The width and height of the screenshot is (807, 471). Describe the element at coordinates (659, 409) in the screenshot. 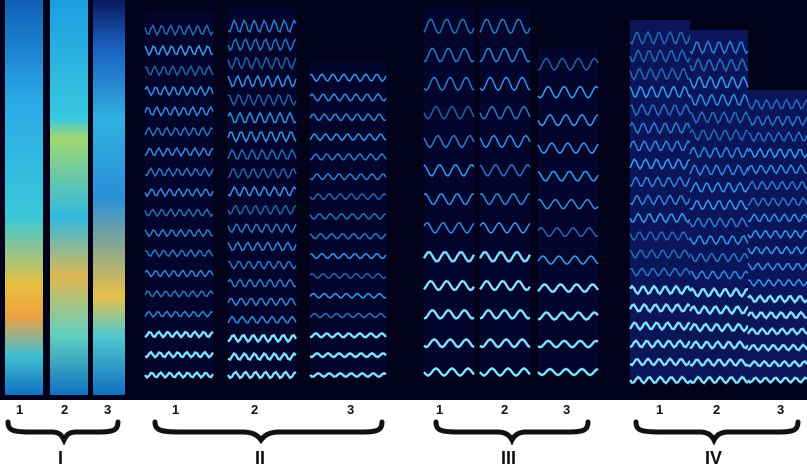

I see `sample-number-IV-1: 1` at that location.